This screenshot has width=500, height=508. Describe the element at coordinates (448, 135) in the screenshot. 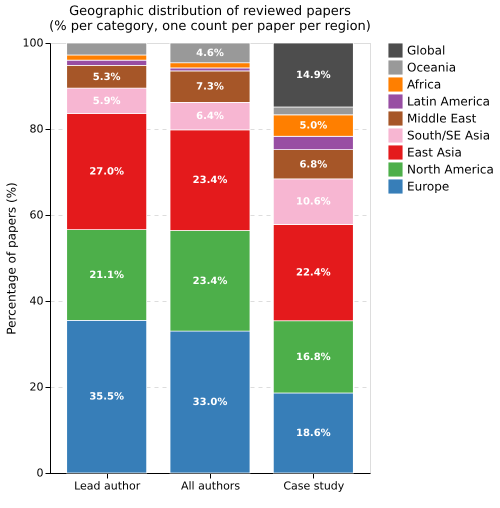

I see `legend-label: South/SE Asia` at that location.